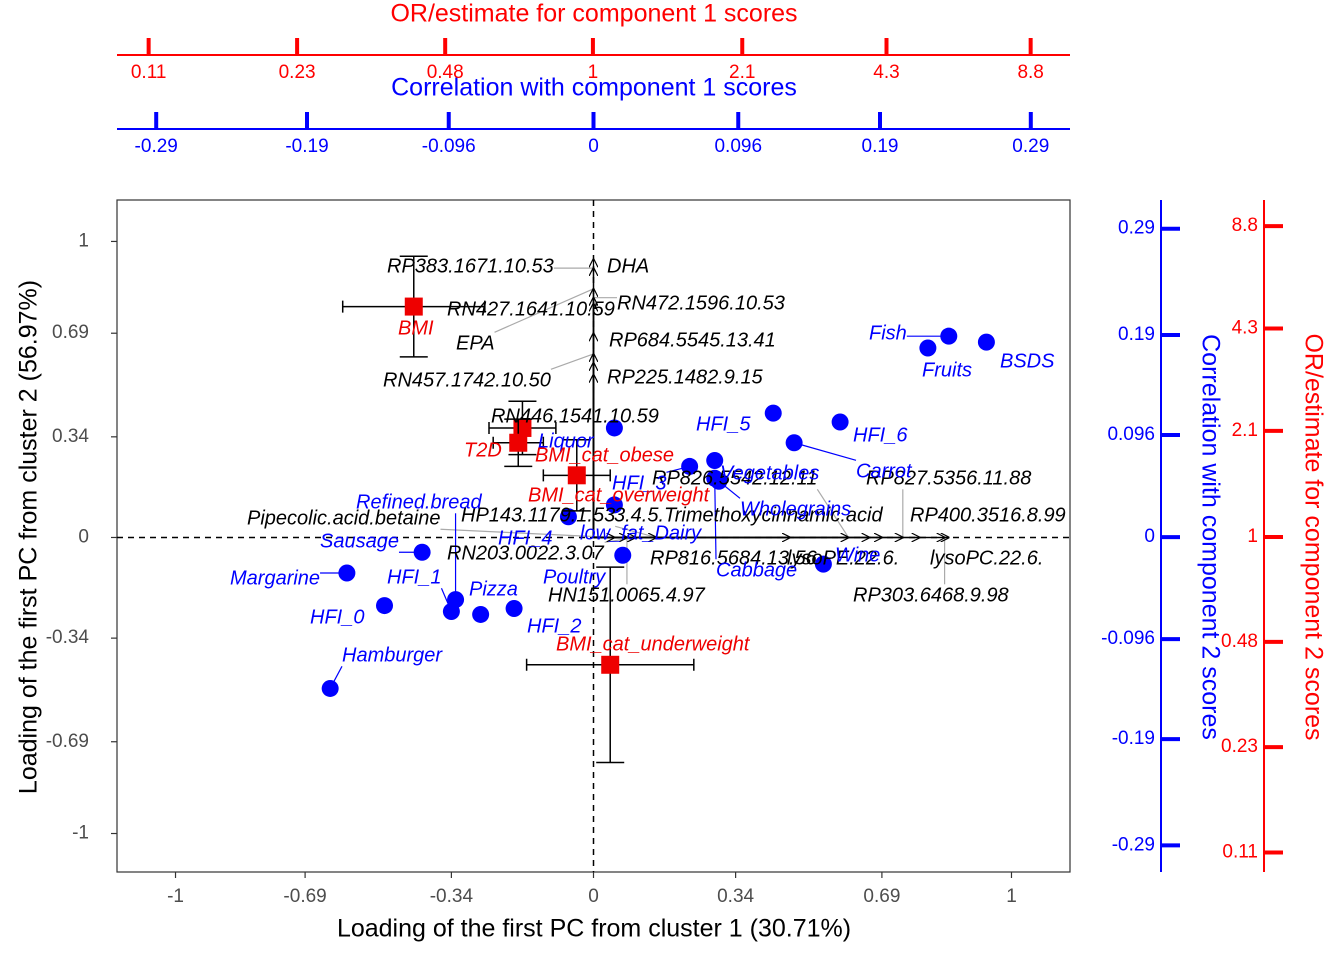  Describe the element at coordinates (156, 146) in the screenshot. I see `top-axis-tick-label: -0.29` at that location.